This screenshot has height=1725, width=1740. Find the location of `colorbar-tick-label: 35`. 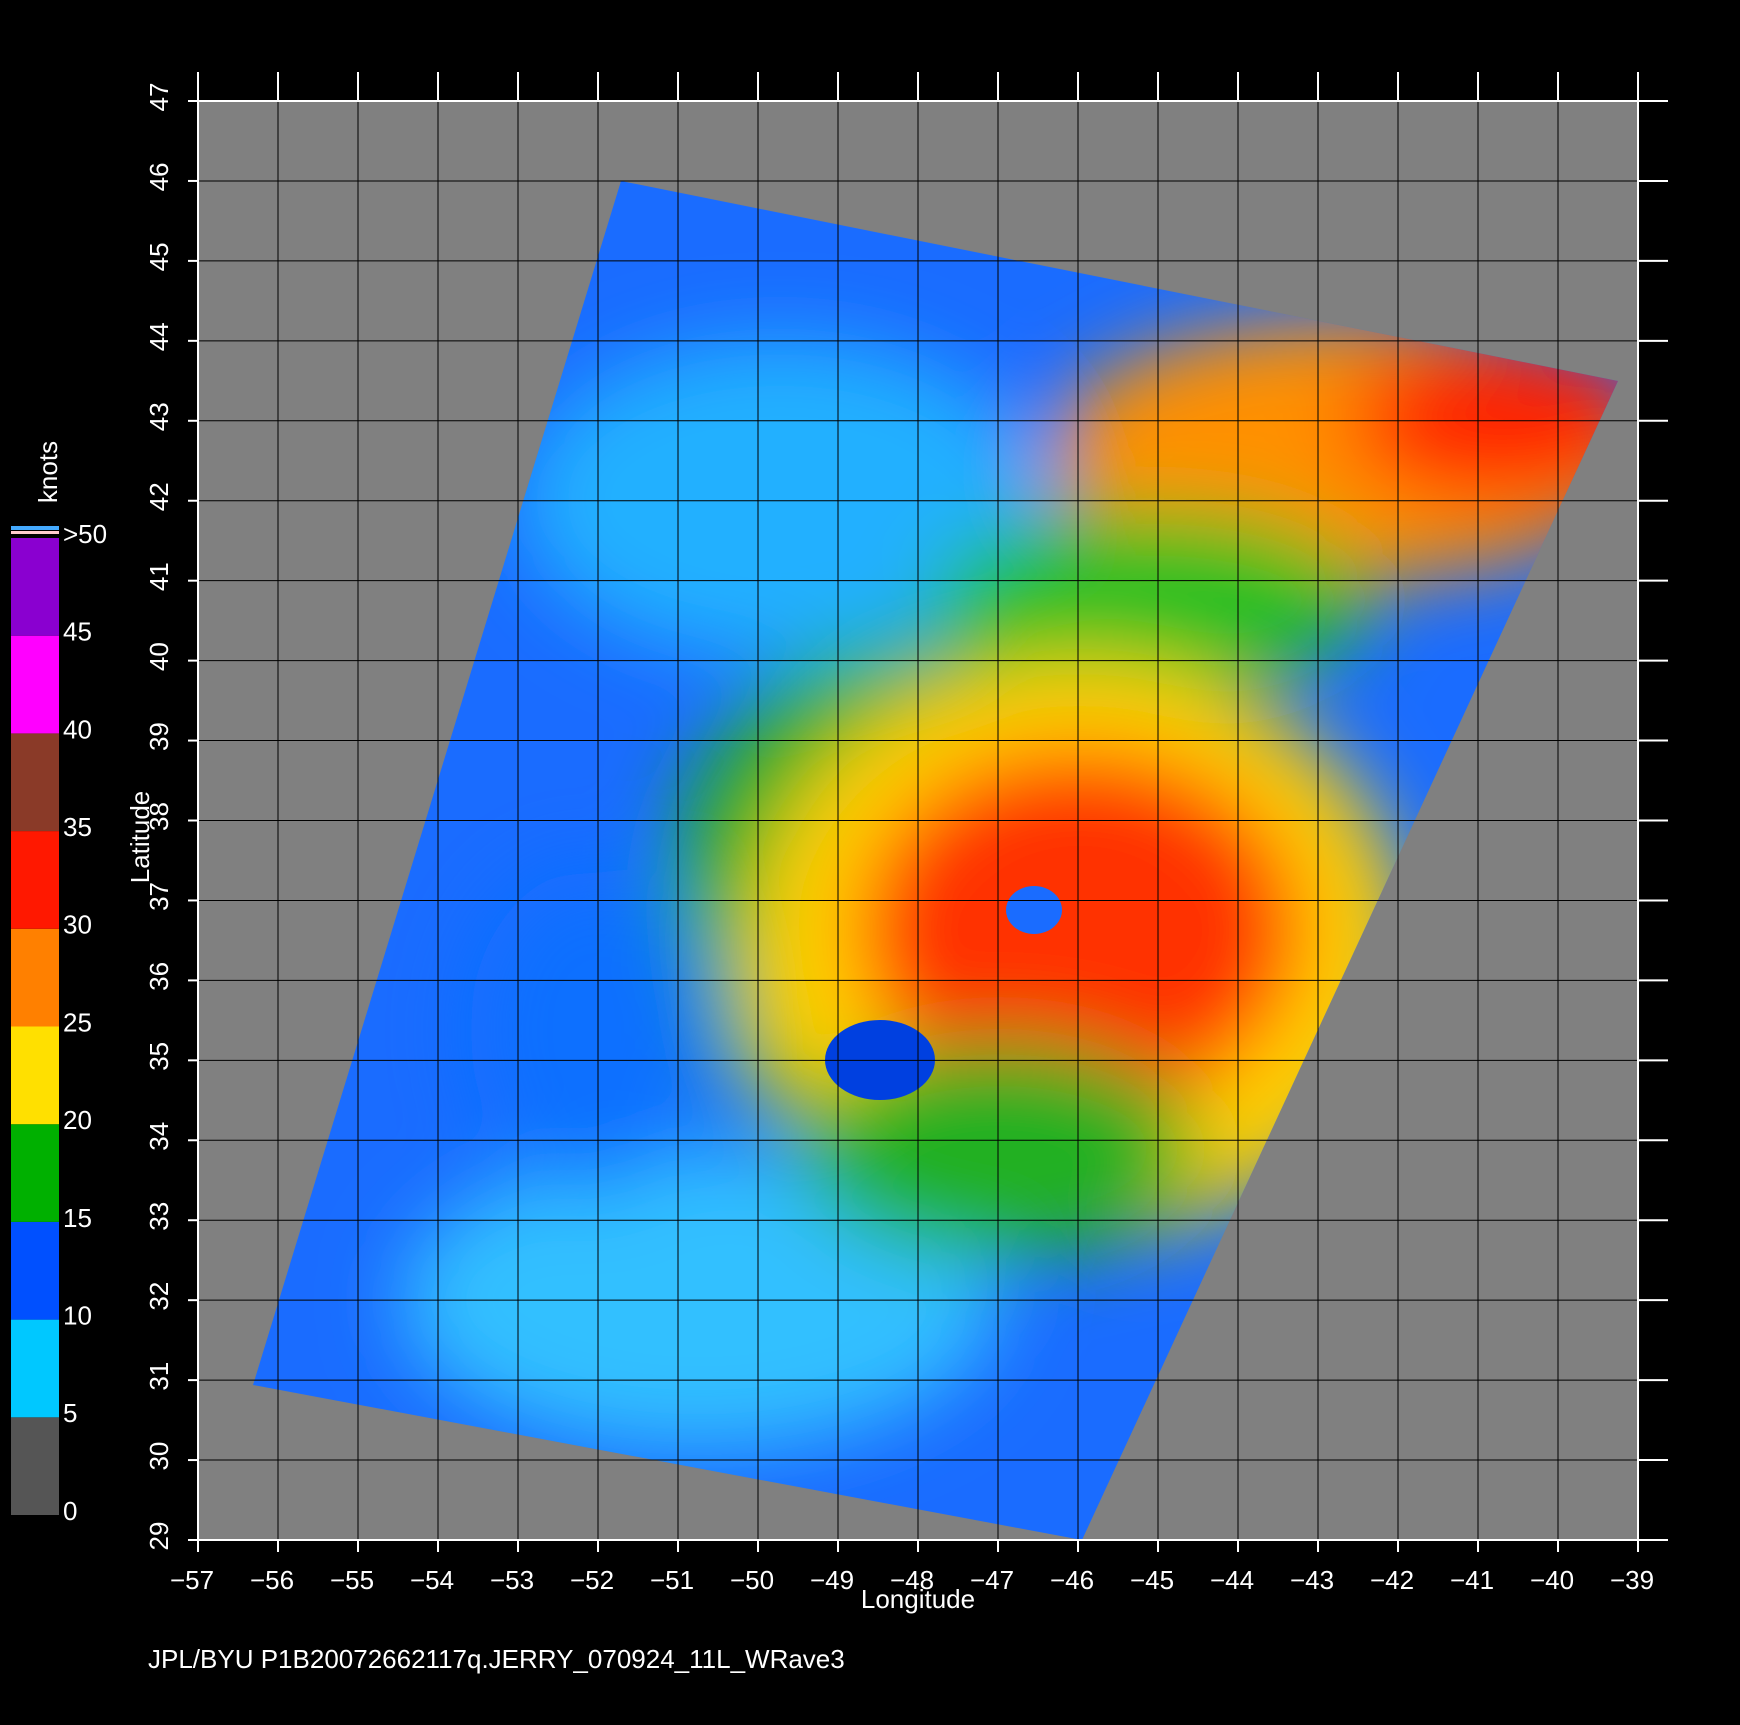

colorbar-tick-label: 35 is located at coordinates (77, 827).